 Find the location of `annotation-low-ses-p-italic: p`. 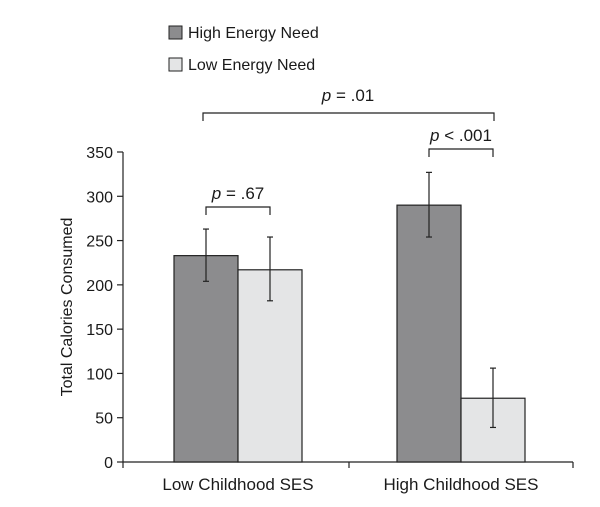

annotation-low-ses-p-italic: p is located at coordinates (216, 193).